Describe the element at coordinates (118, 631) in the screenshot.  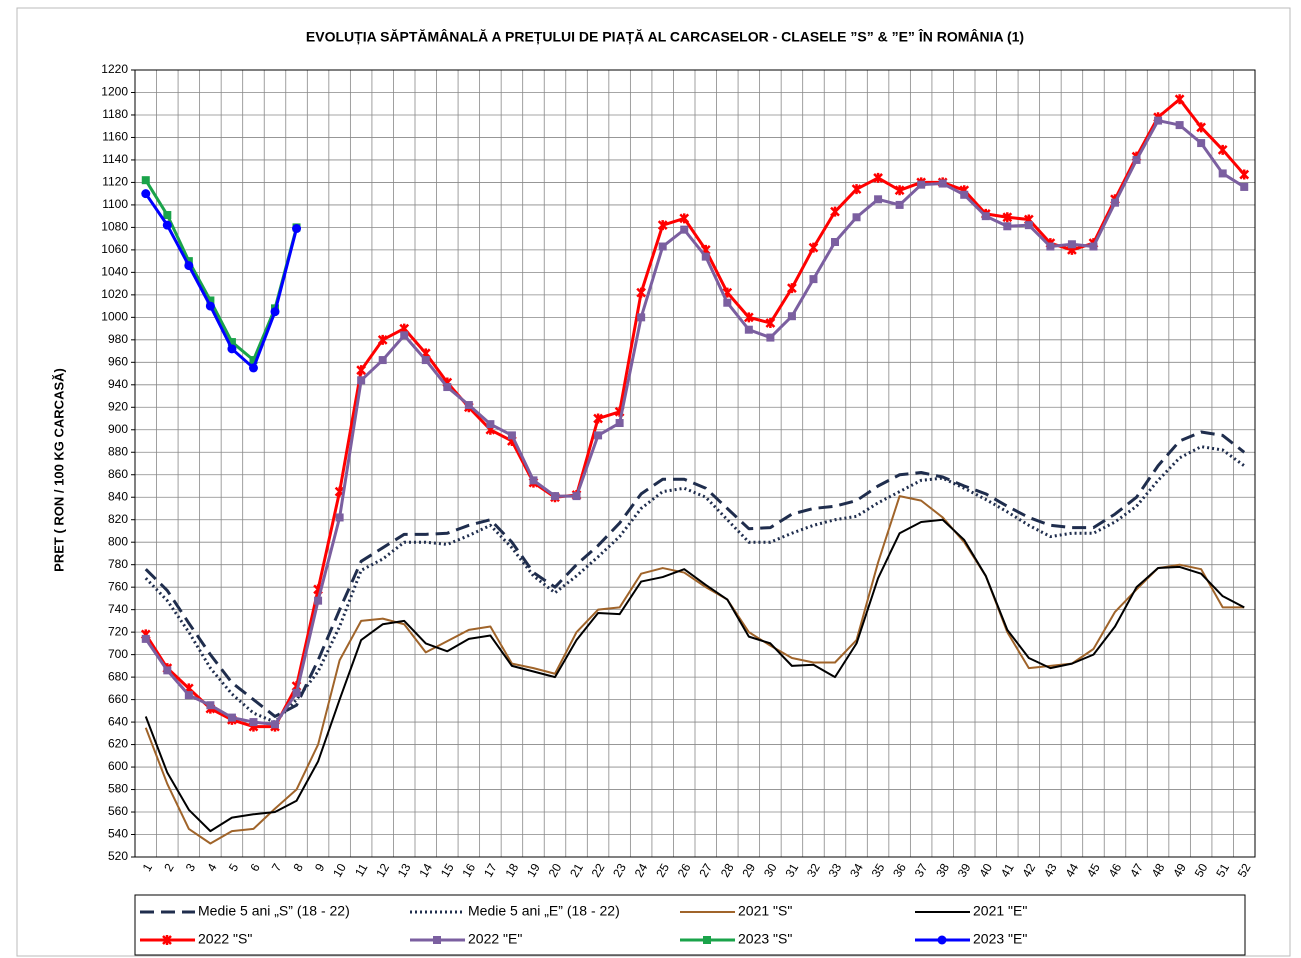
I see `y-tick-label: 720` at that location.